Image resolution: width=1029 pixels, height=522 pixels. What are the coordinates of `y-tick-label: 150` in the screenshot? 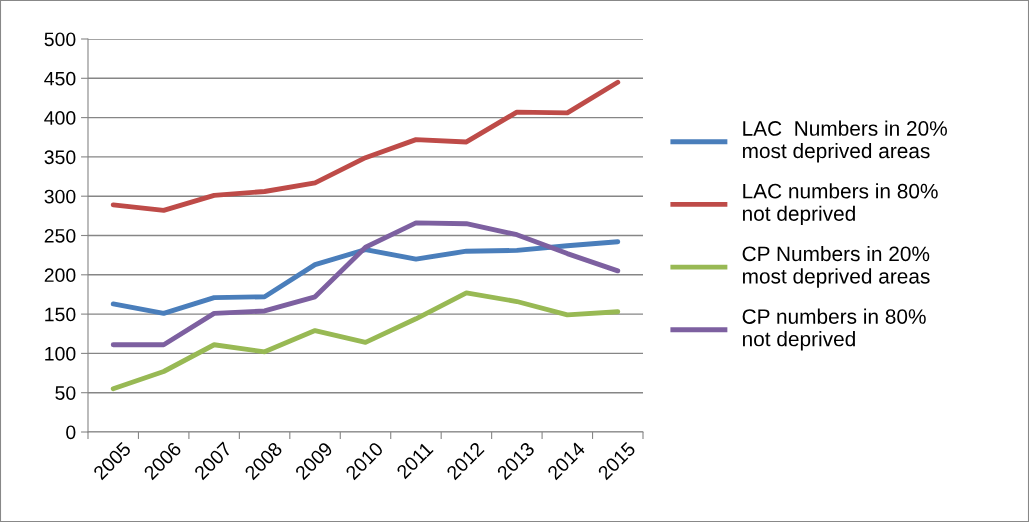 It's located at (60, 314).